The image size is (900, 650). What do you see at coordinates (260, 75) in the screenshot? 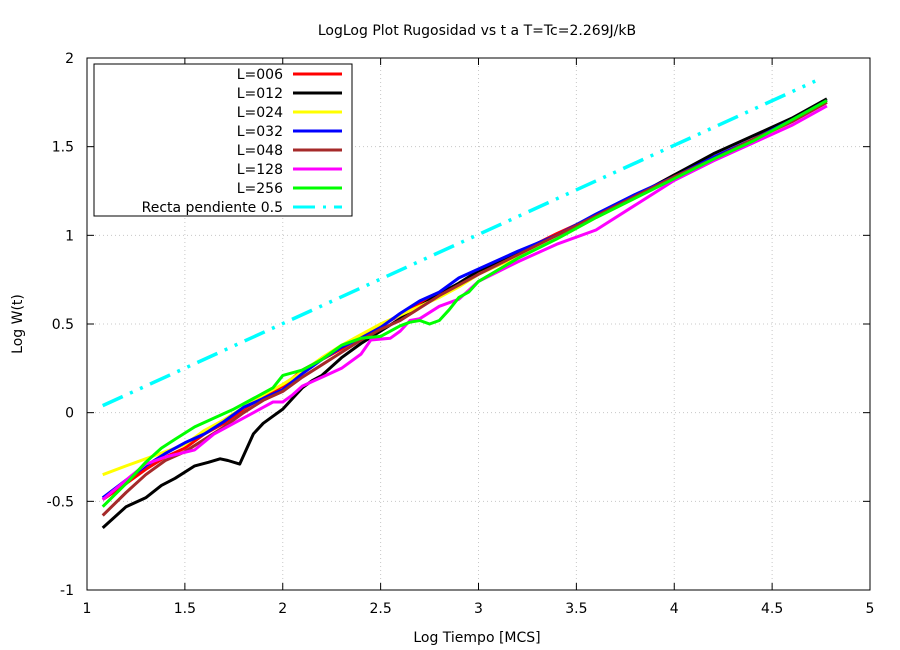
I see `legend-label-0: L=006` at bounding box center [260, 75].